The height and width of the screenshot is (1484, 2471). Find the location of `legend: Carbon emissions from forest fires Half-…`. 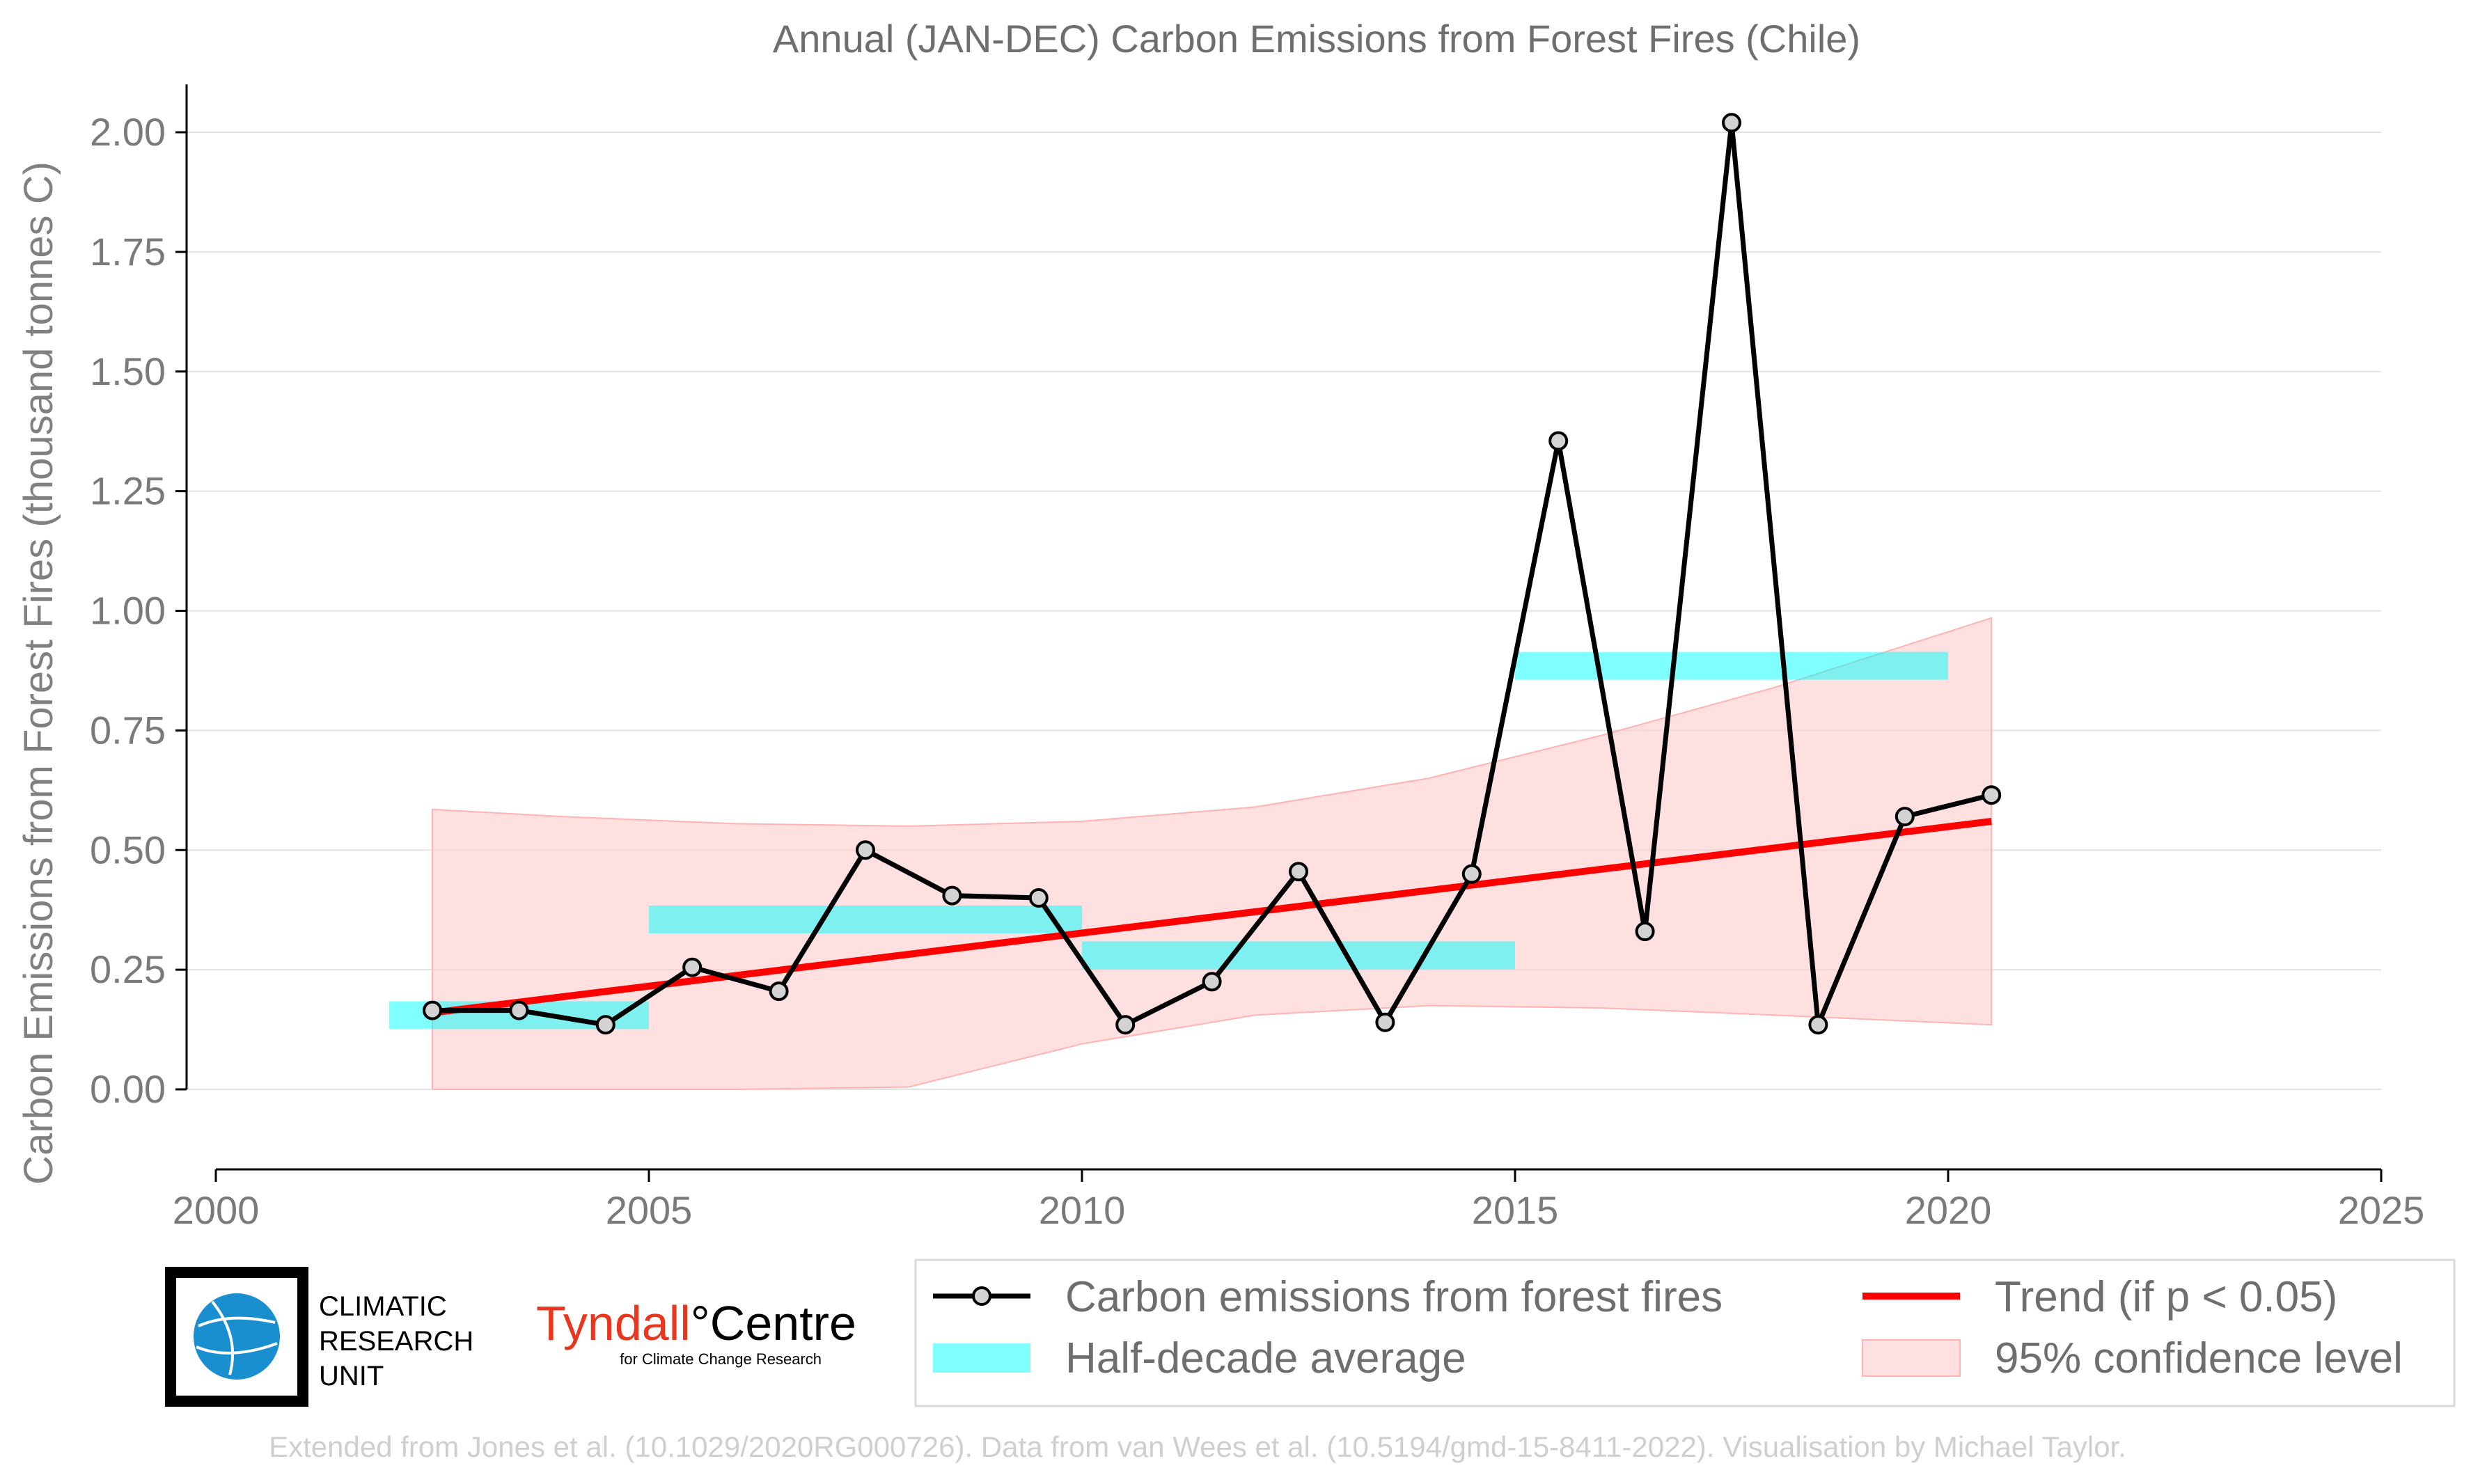

legend: Carbon emissions from forest fires Half-… is located at coordinates (1685, 1332).